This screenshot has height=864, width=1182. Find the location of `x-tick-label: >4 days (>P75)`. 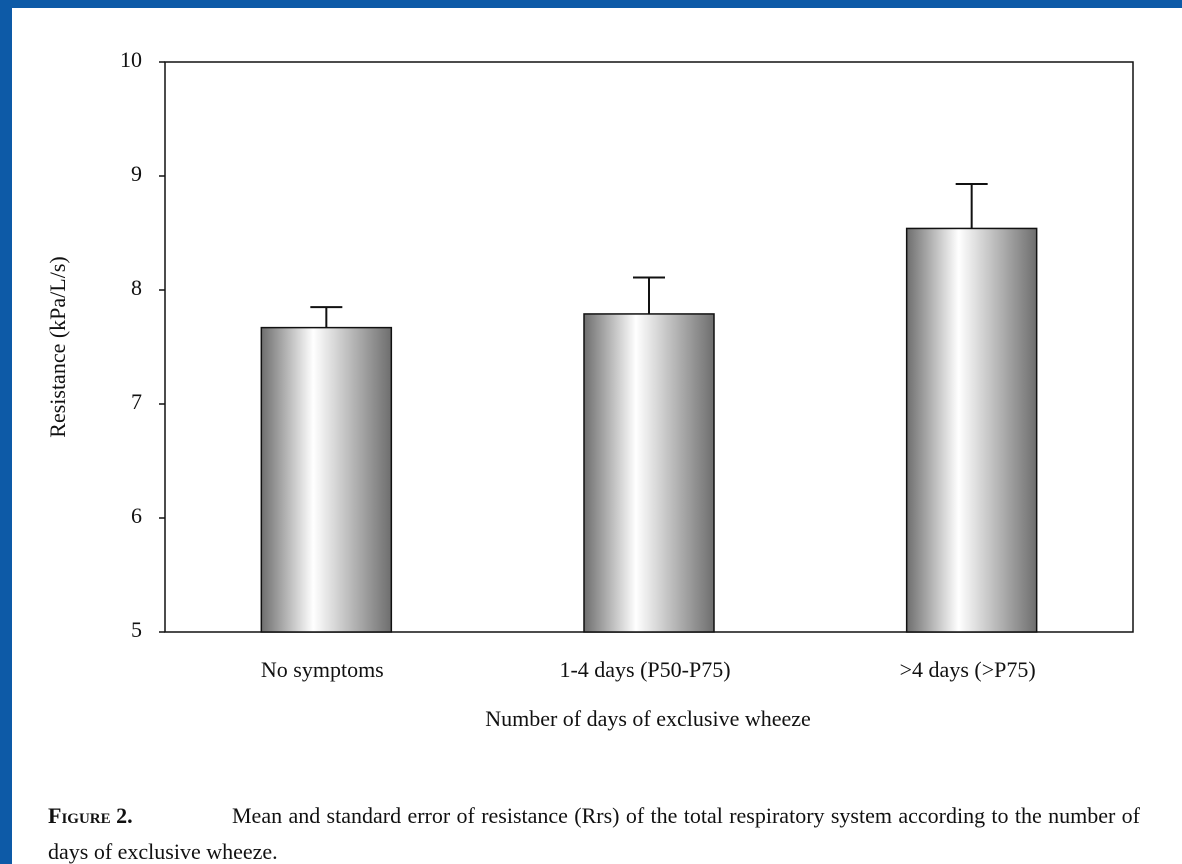

x-tick-label: >4 days (>P75) is located at coordinates (968, 669).